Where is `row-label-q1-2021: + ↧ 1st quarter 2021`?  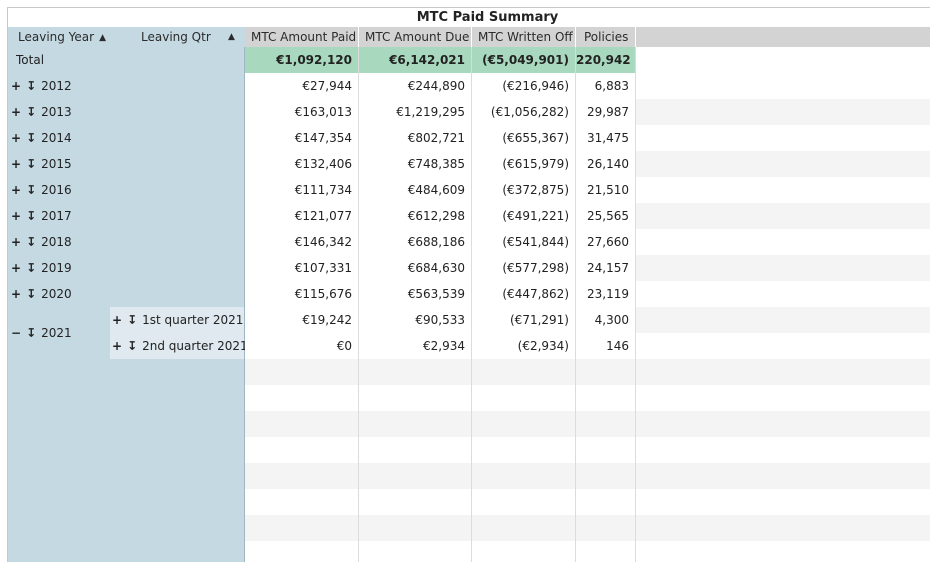 row-label-q1-2021: + ↧ 1st quarter 2021 is located at coordinates (177, 320).